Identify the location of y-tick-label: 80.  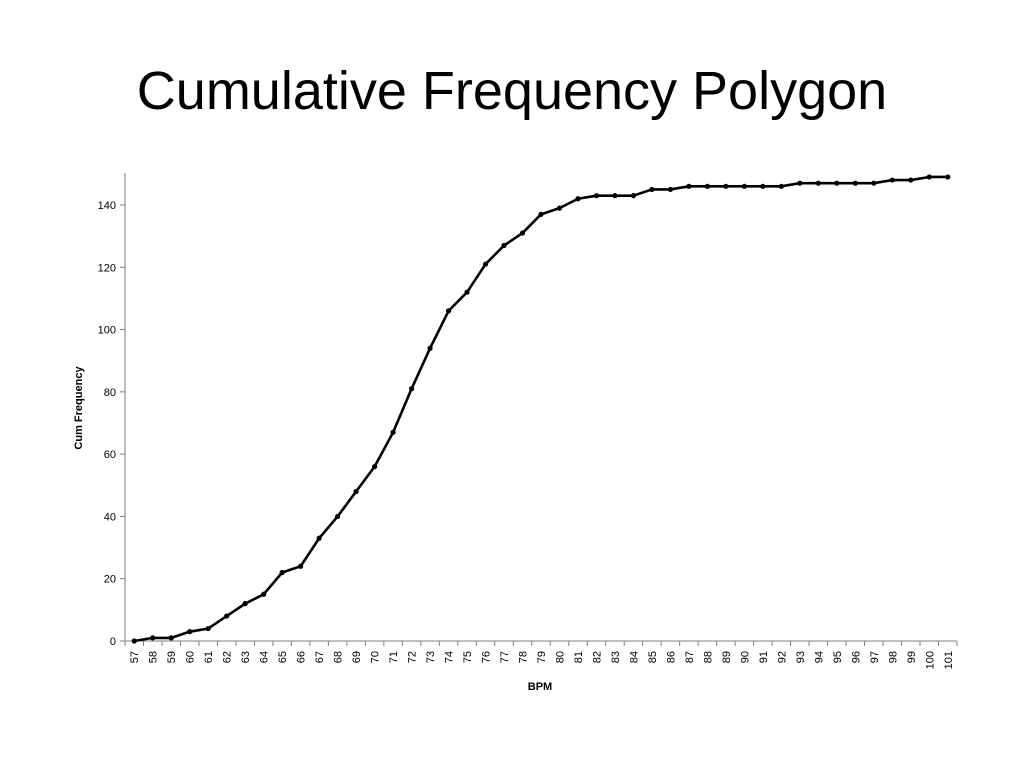
(110, 393).